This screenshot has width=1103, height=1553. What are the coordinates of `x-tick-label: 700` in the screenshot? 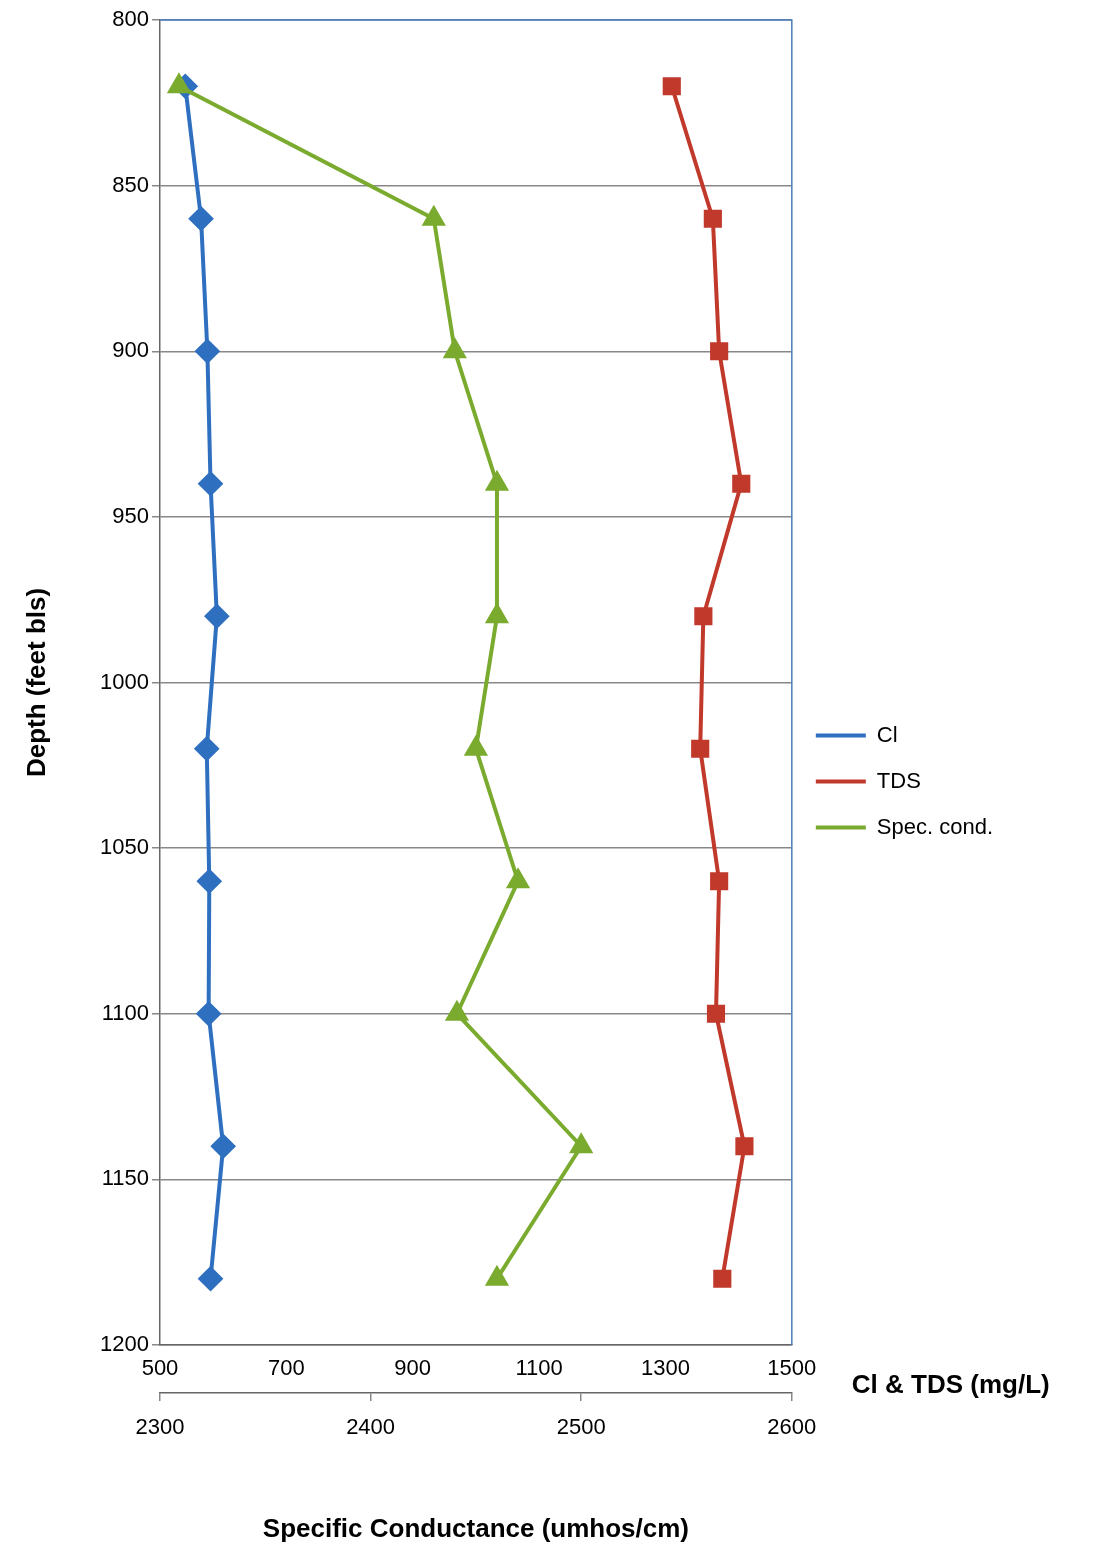 It's located at (286, 1368).